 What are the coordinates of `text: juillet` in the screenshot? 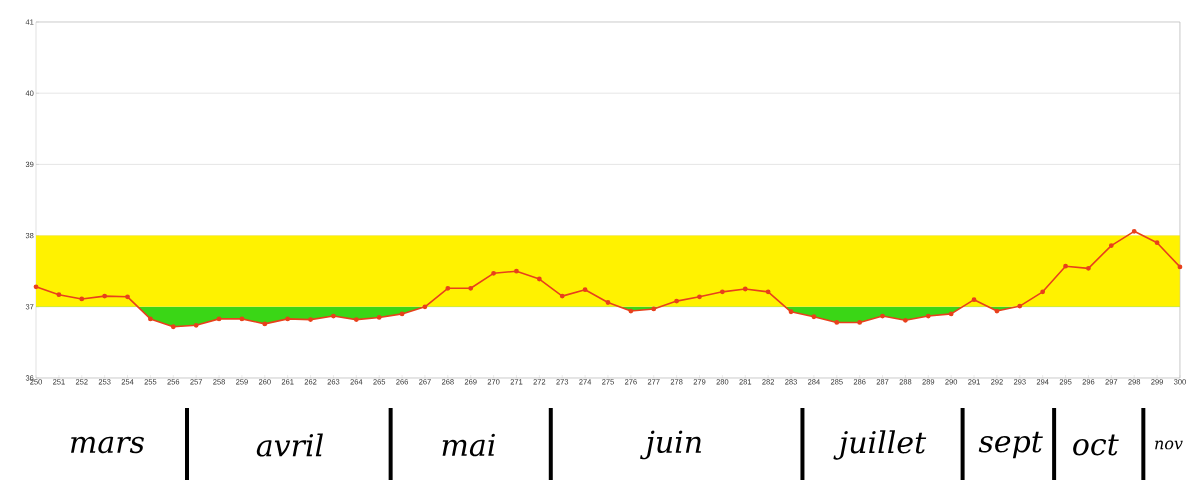 It's located at (880, 445).